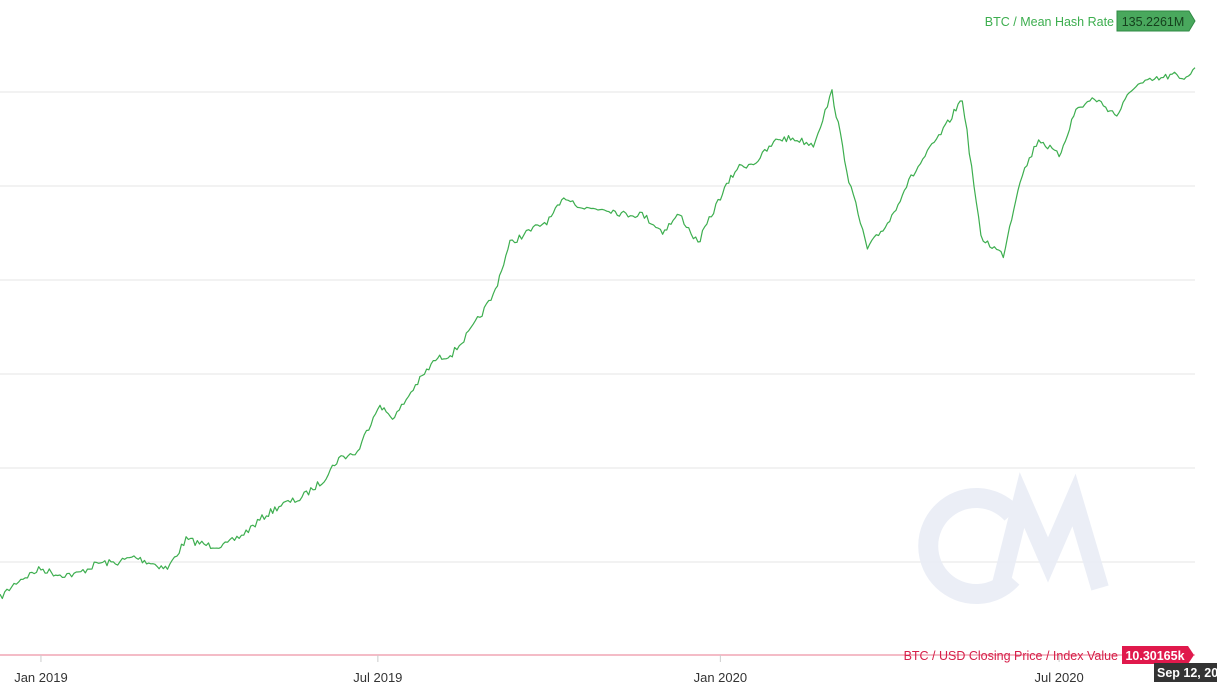 This screenshot has width=1217, height=694. What do you see at coordinates (41, 677) in the screenshot?
I see `x-tick-label-0: Jan 2019` at bounding box center [41, 677].